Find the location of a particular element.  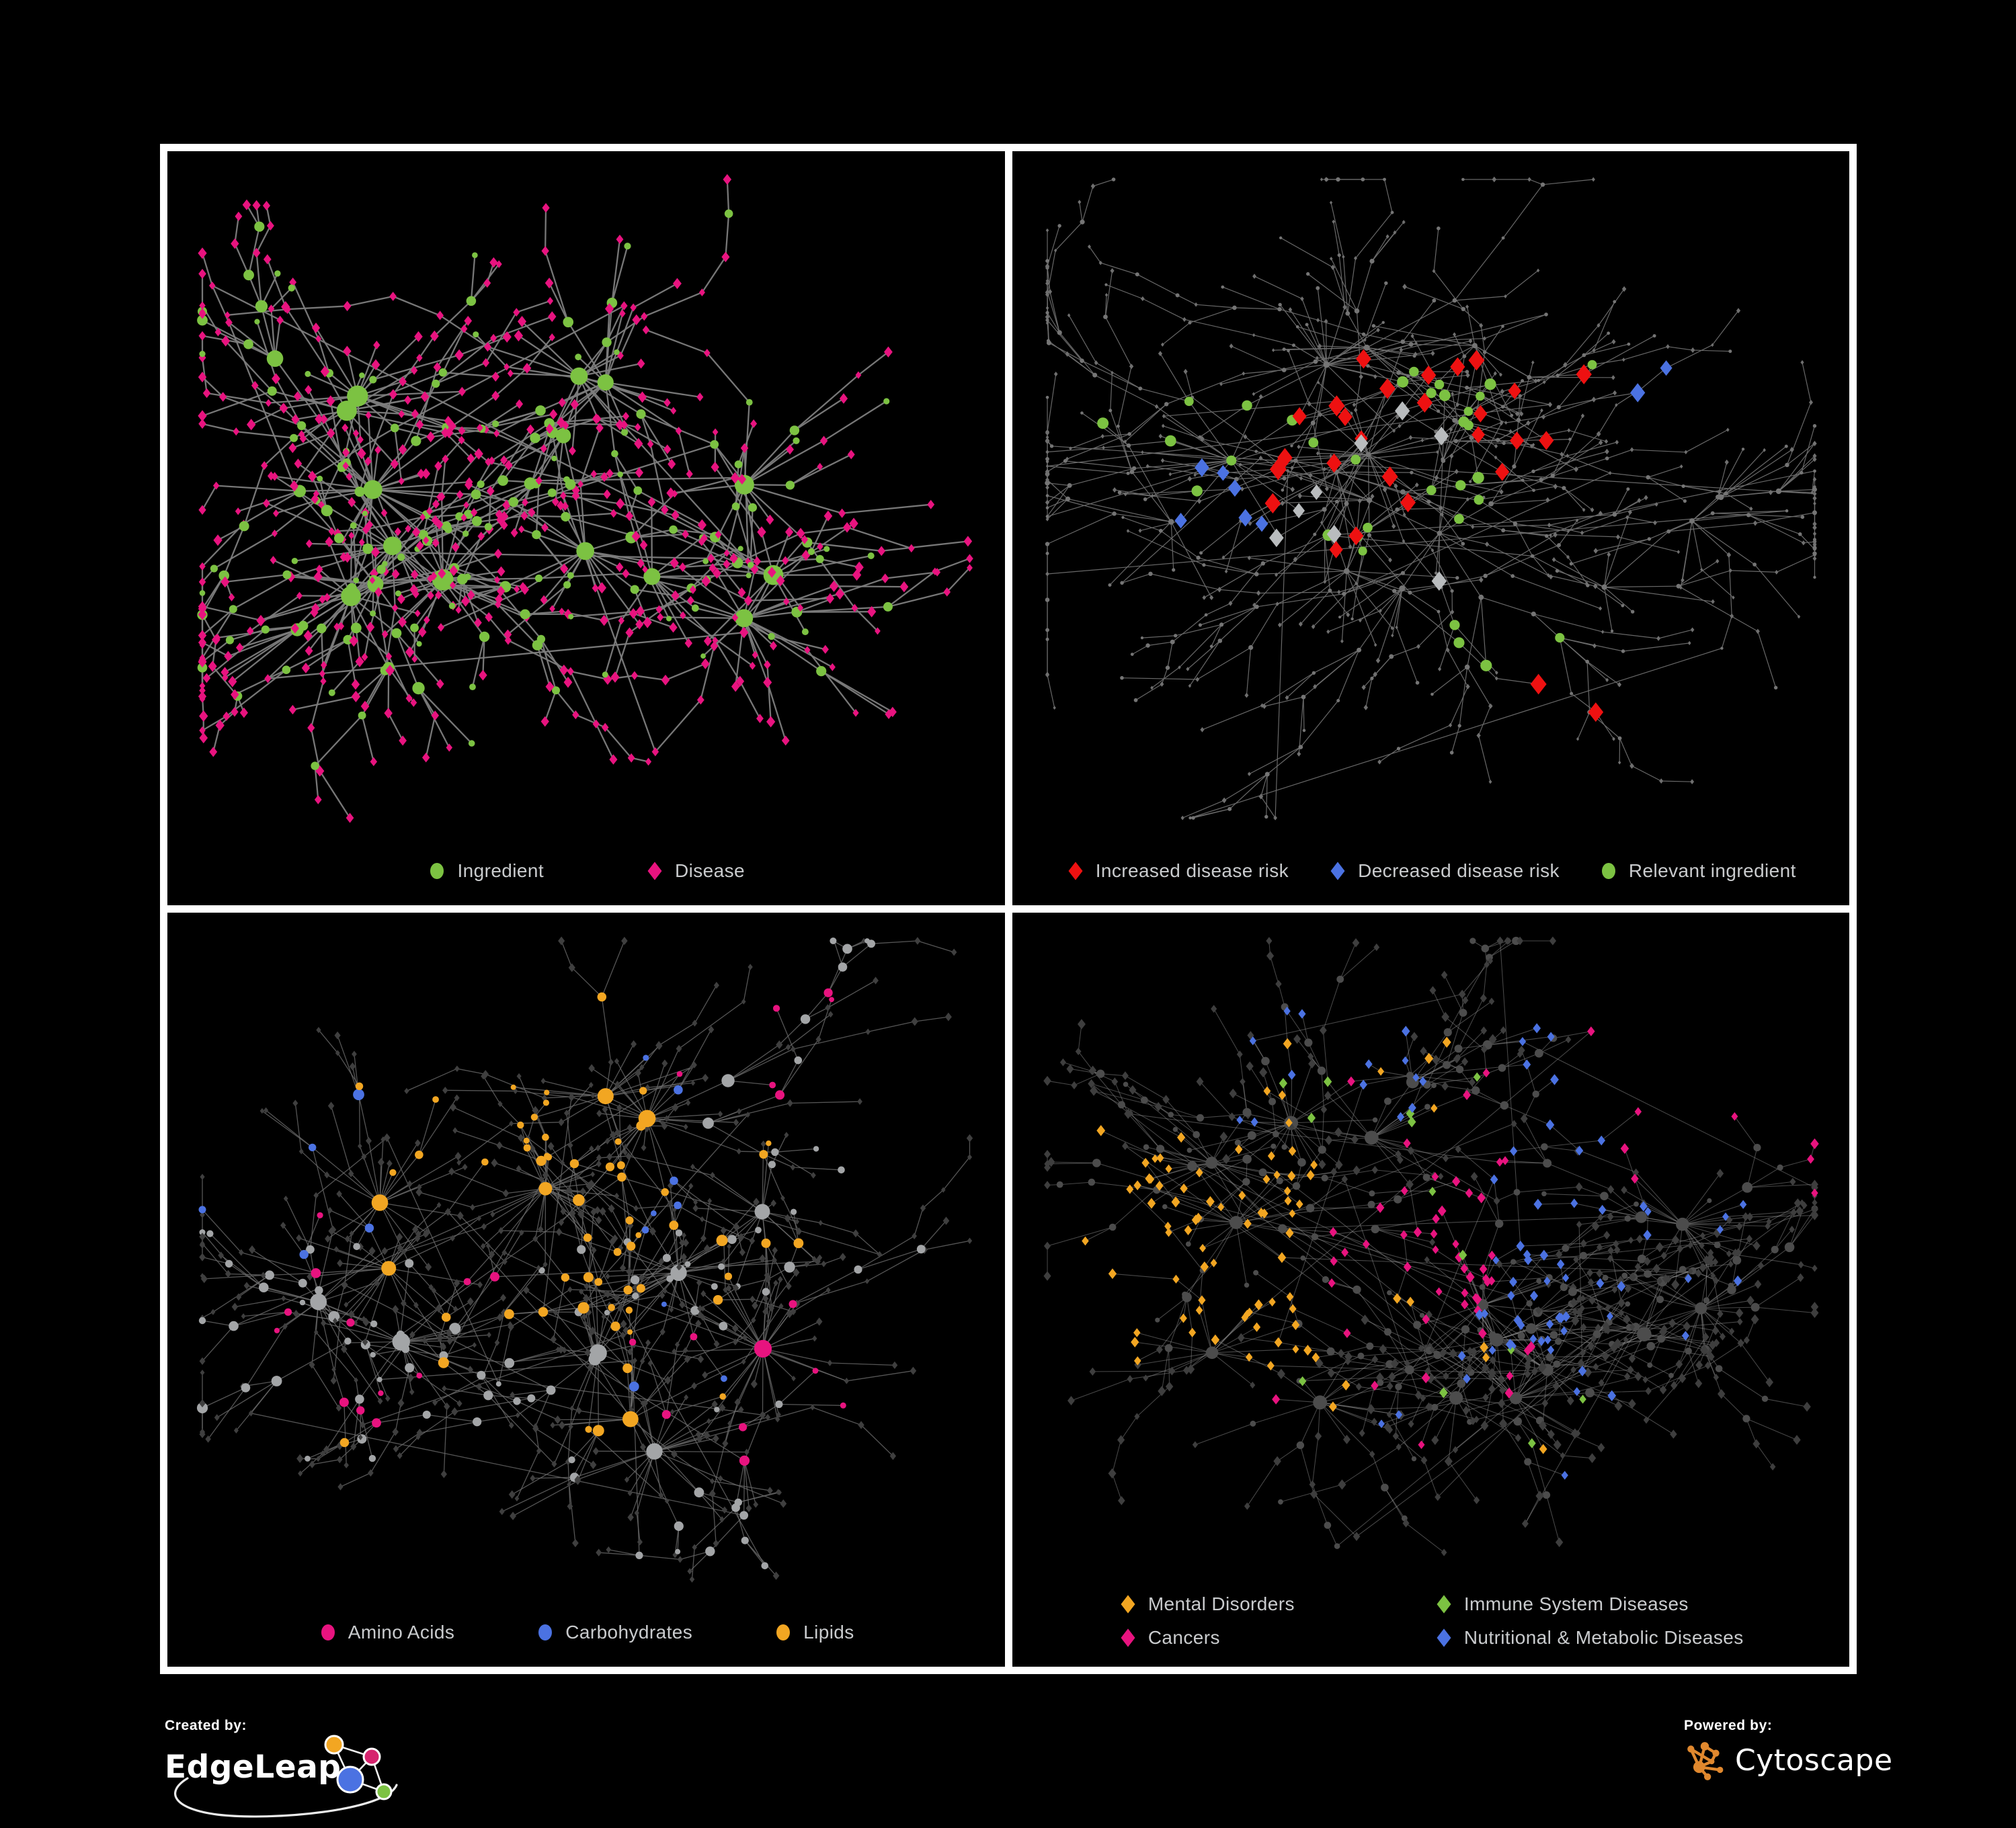

legend-label: Cancers is located at coordinates (1184, 1638).